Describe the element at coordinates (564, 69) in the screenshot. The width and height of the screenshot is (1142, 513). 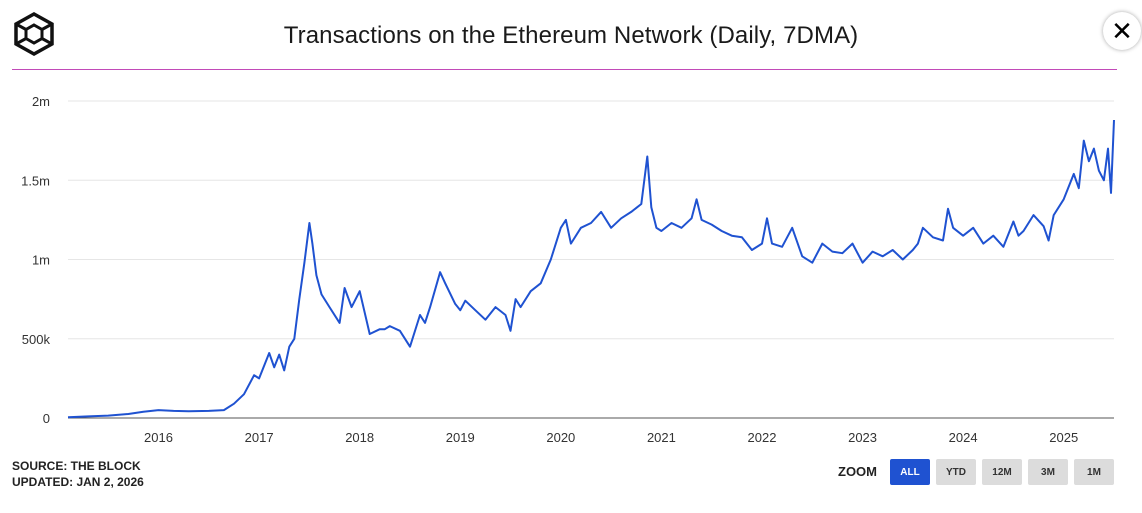
I see `title-divider` at that location.